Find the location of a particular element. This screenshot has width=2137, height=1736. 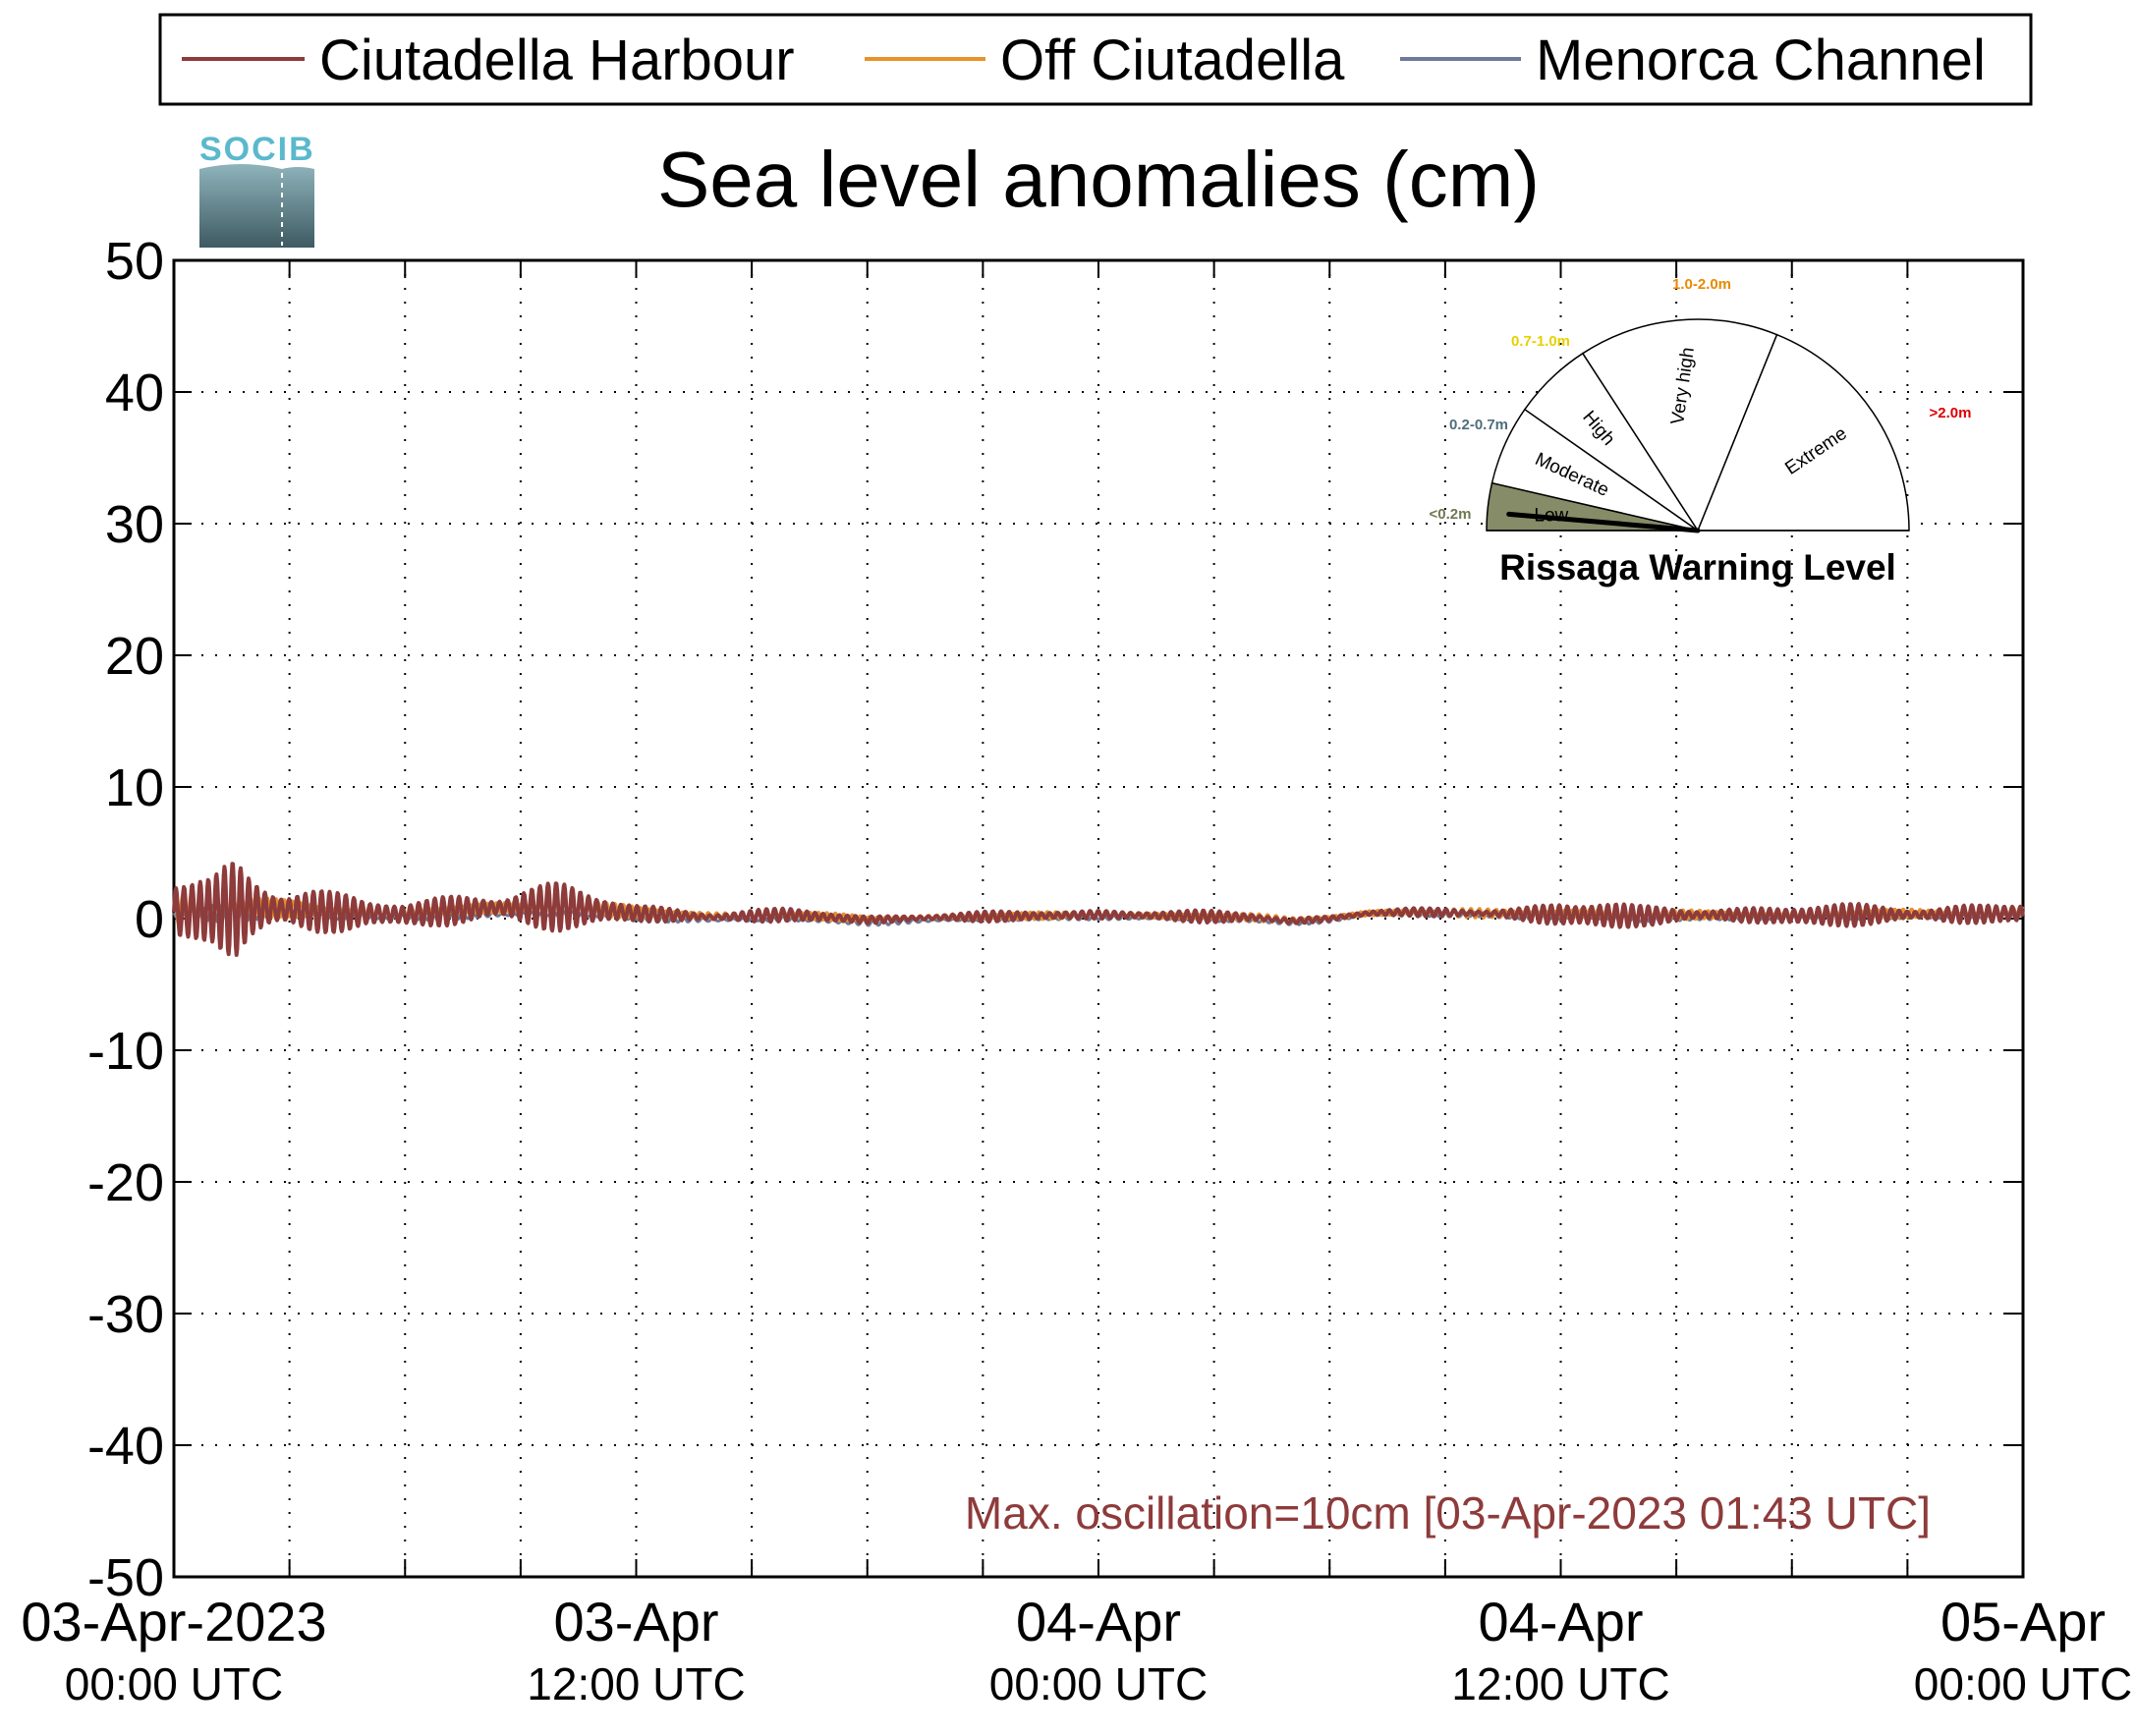

legend-label-ciutadella-harbour: Ciutadella Harbour is located at coordinates (557, 60).